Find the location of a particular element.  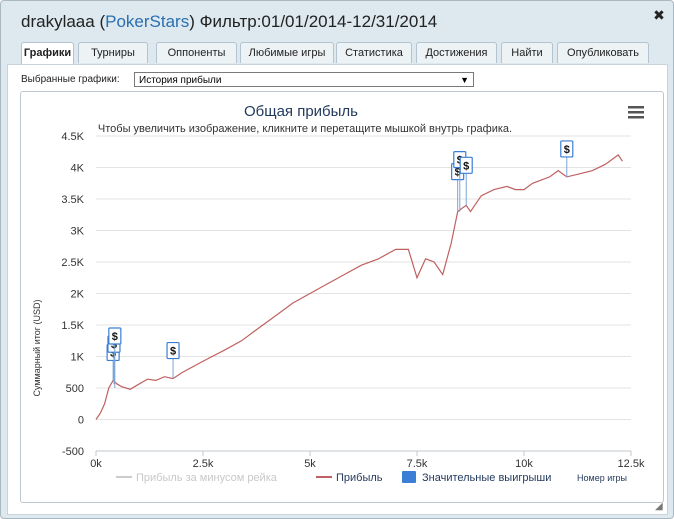

player-name: drakylaaa is located at coordinates (58, 21).